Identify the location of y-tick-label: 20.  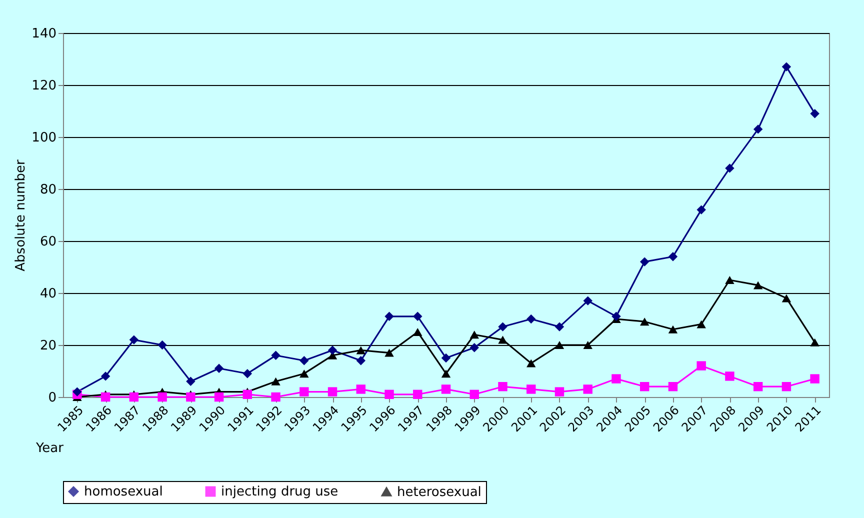
(48, 346).